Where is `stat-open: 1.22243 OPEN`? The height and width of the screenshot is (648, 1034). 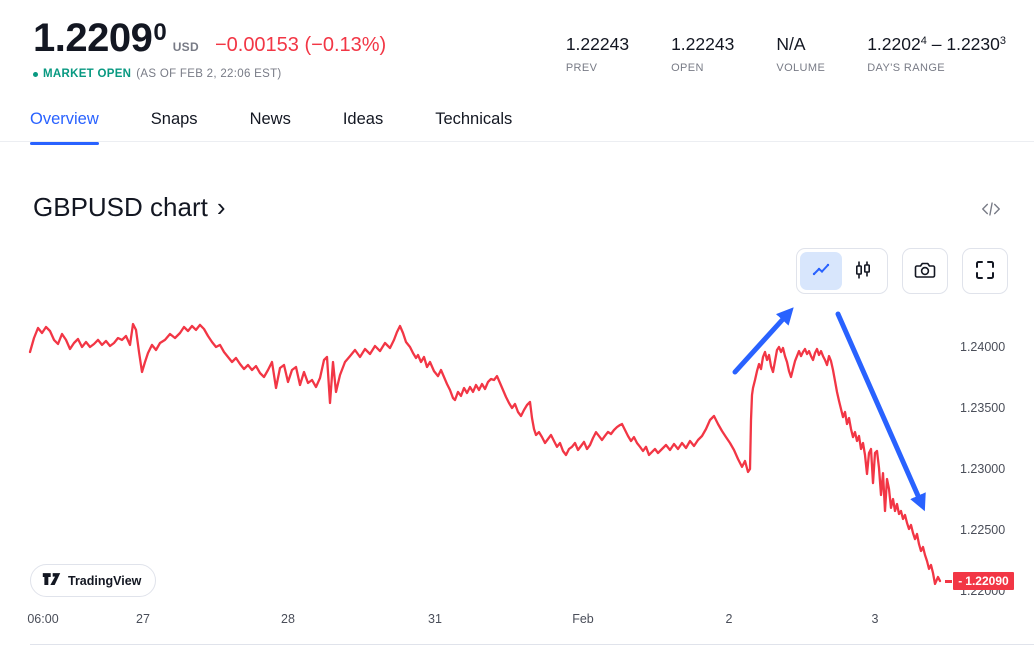
stat-open: 1.22243 OPEN is located at coordinates (702, 54).